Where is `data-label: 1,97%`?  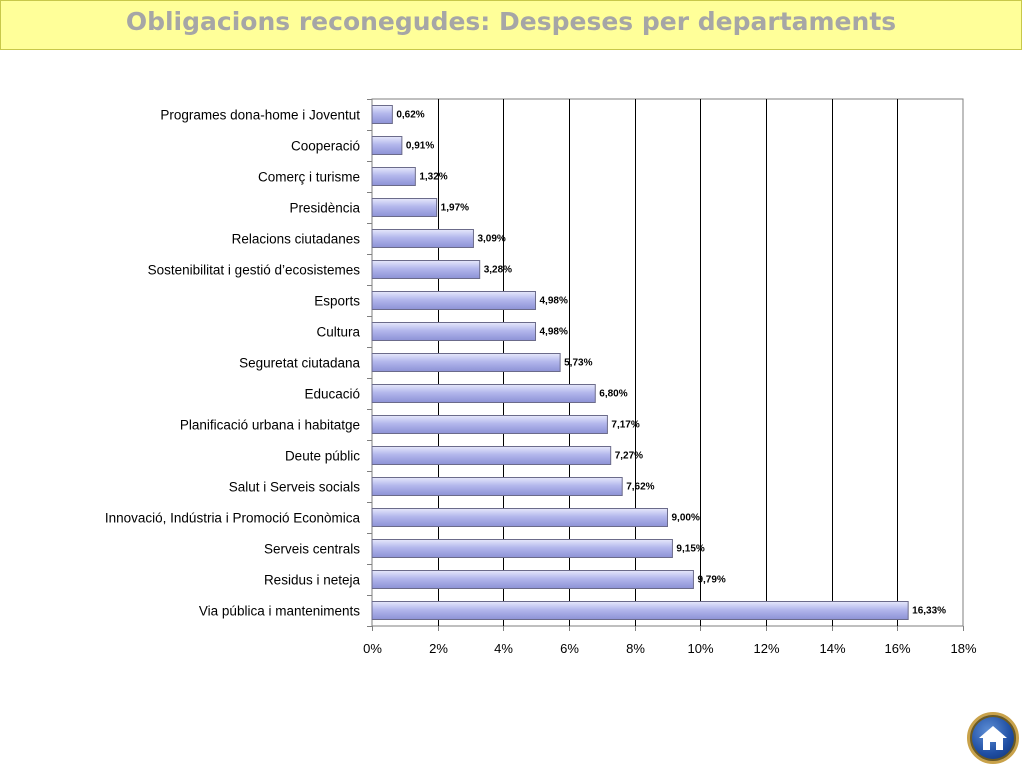 data-label: 1,97% is located at coordinates (455, 208).